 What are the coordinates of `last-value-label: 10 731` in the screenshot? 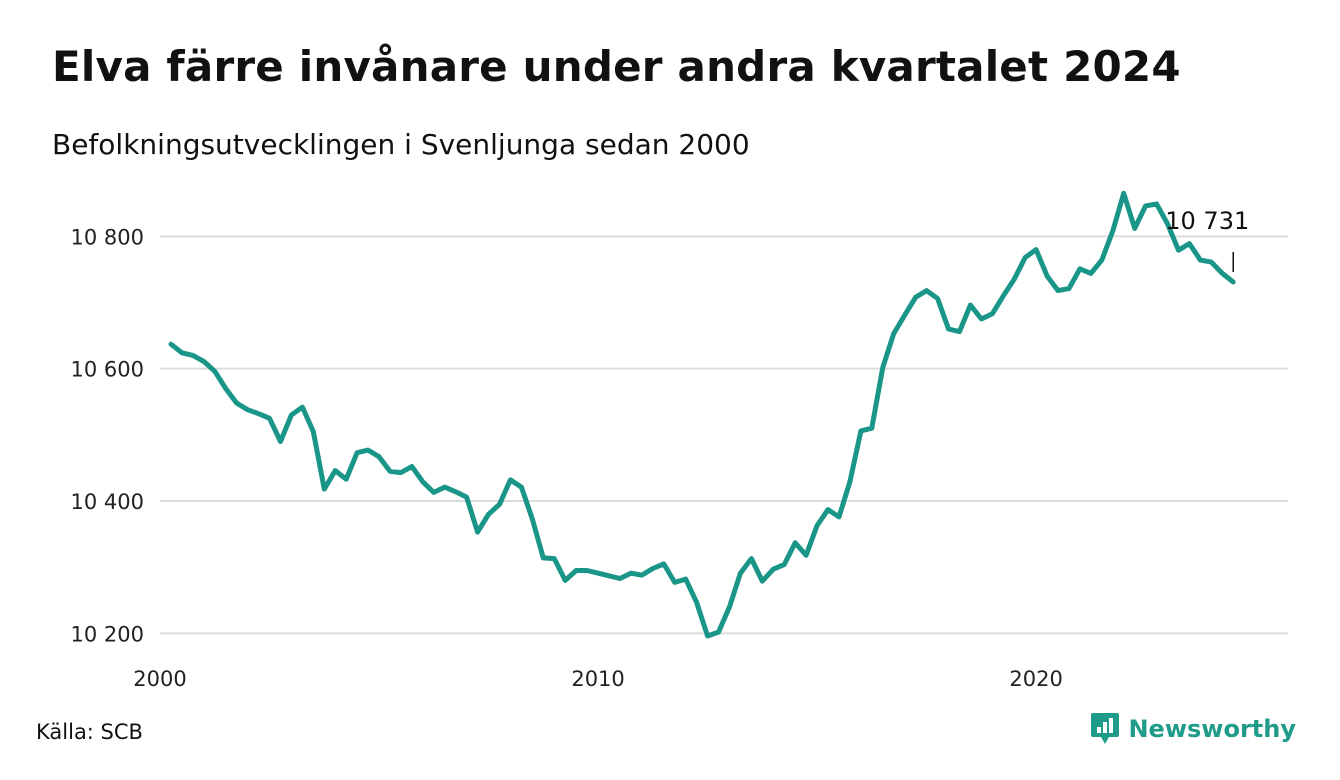 It's located at (1207, 221).